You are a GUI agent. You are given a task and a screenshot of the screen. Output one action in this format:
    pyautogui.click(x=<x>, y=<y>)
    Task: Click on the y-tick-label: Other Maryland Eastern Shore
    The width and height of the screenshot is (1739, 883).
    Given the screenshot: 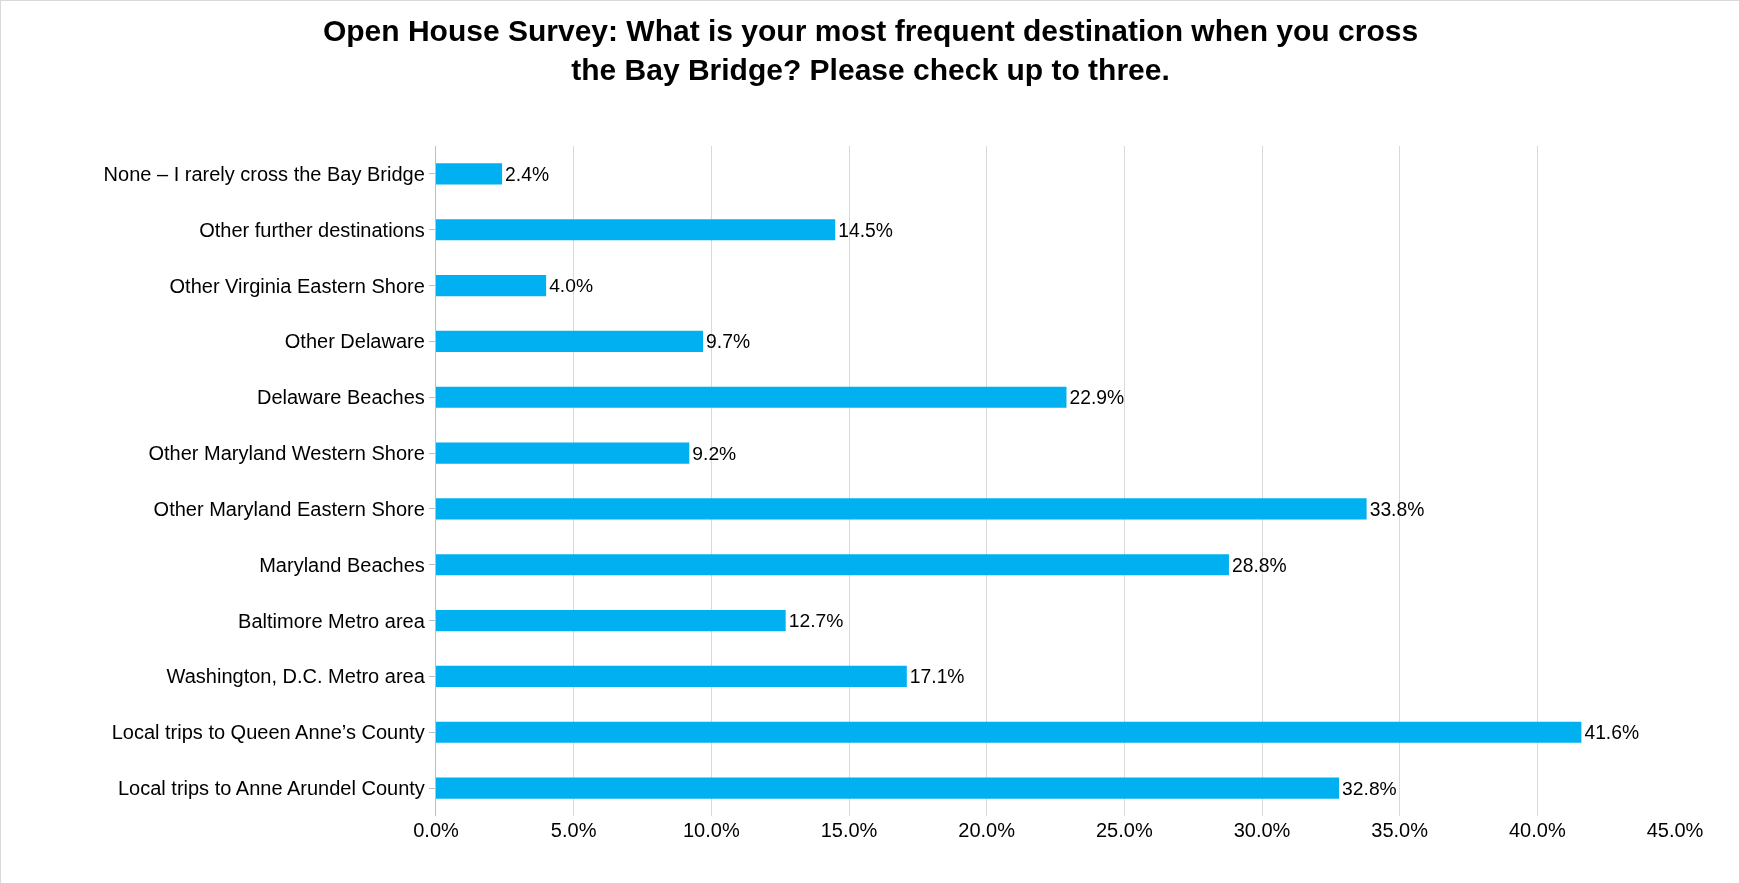 What is the action you would take?
    pyautogui.click(x=289, y=508)
    